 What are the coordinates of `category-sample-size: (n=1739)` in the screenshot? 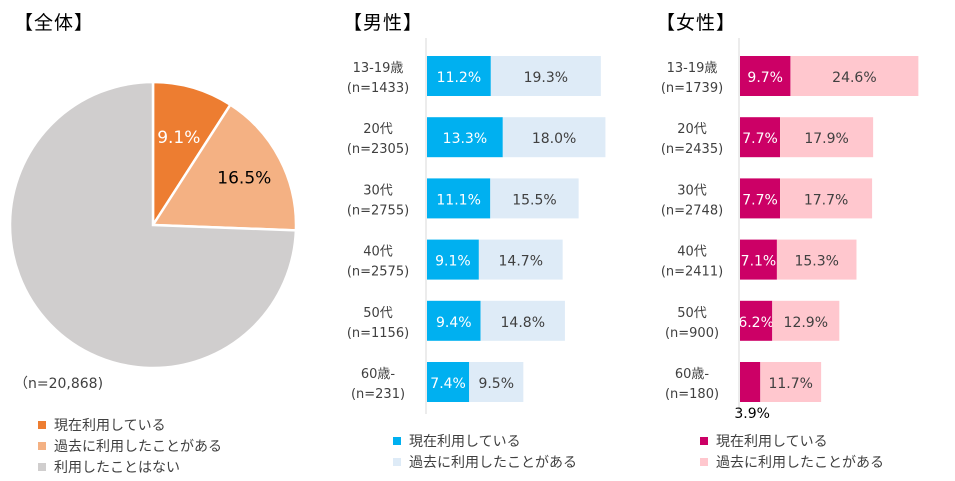 It's located at (692, 88).